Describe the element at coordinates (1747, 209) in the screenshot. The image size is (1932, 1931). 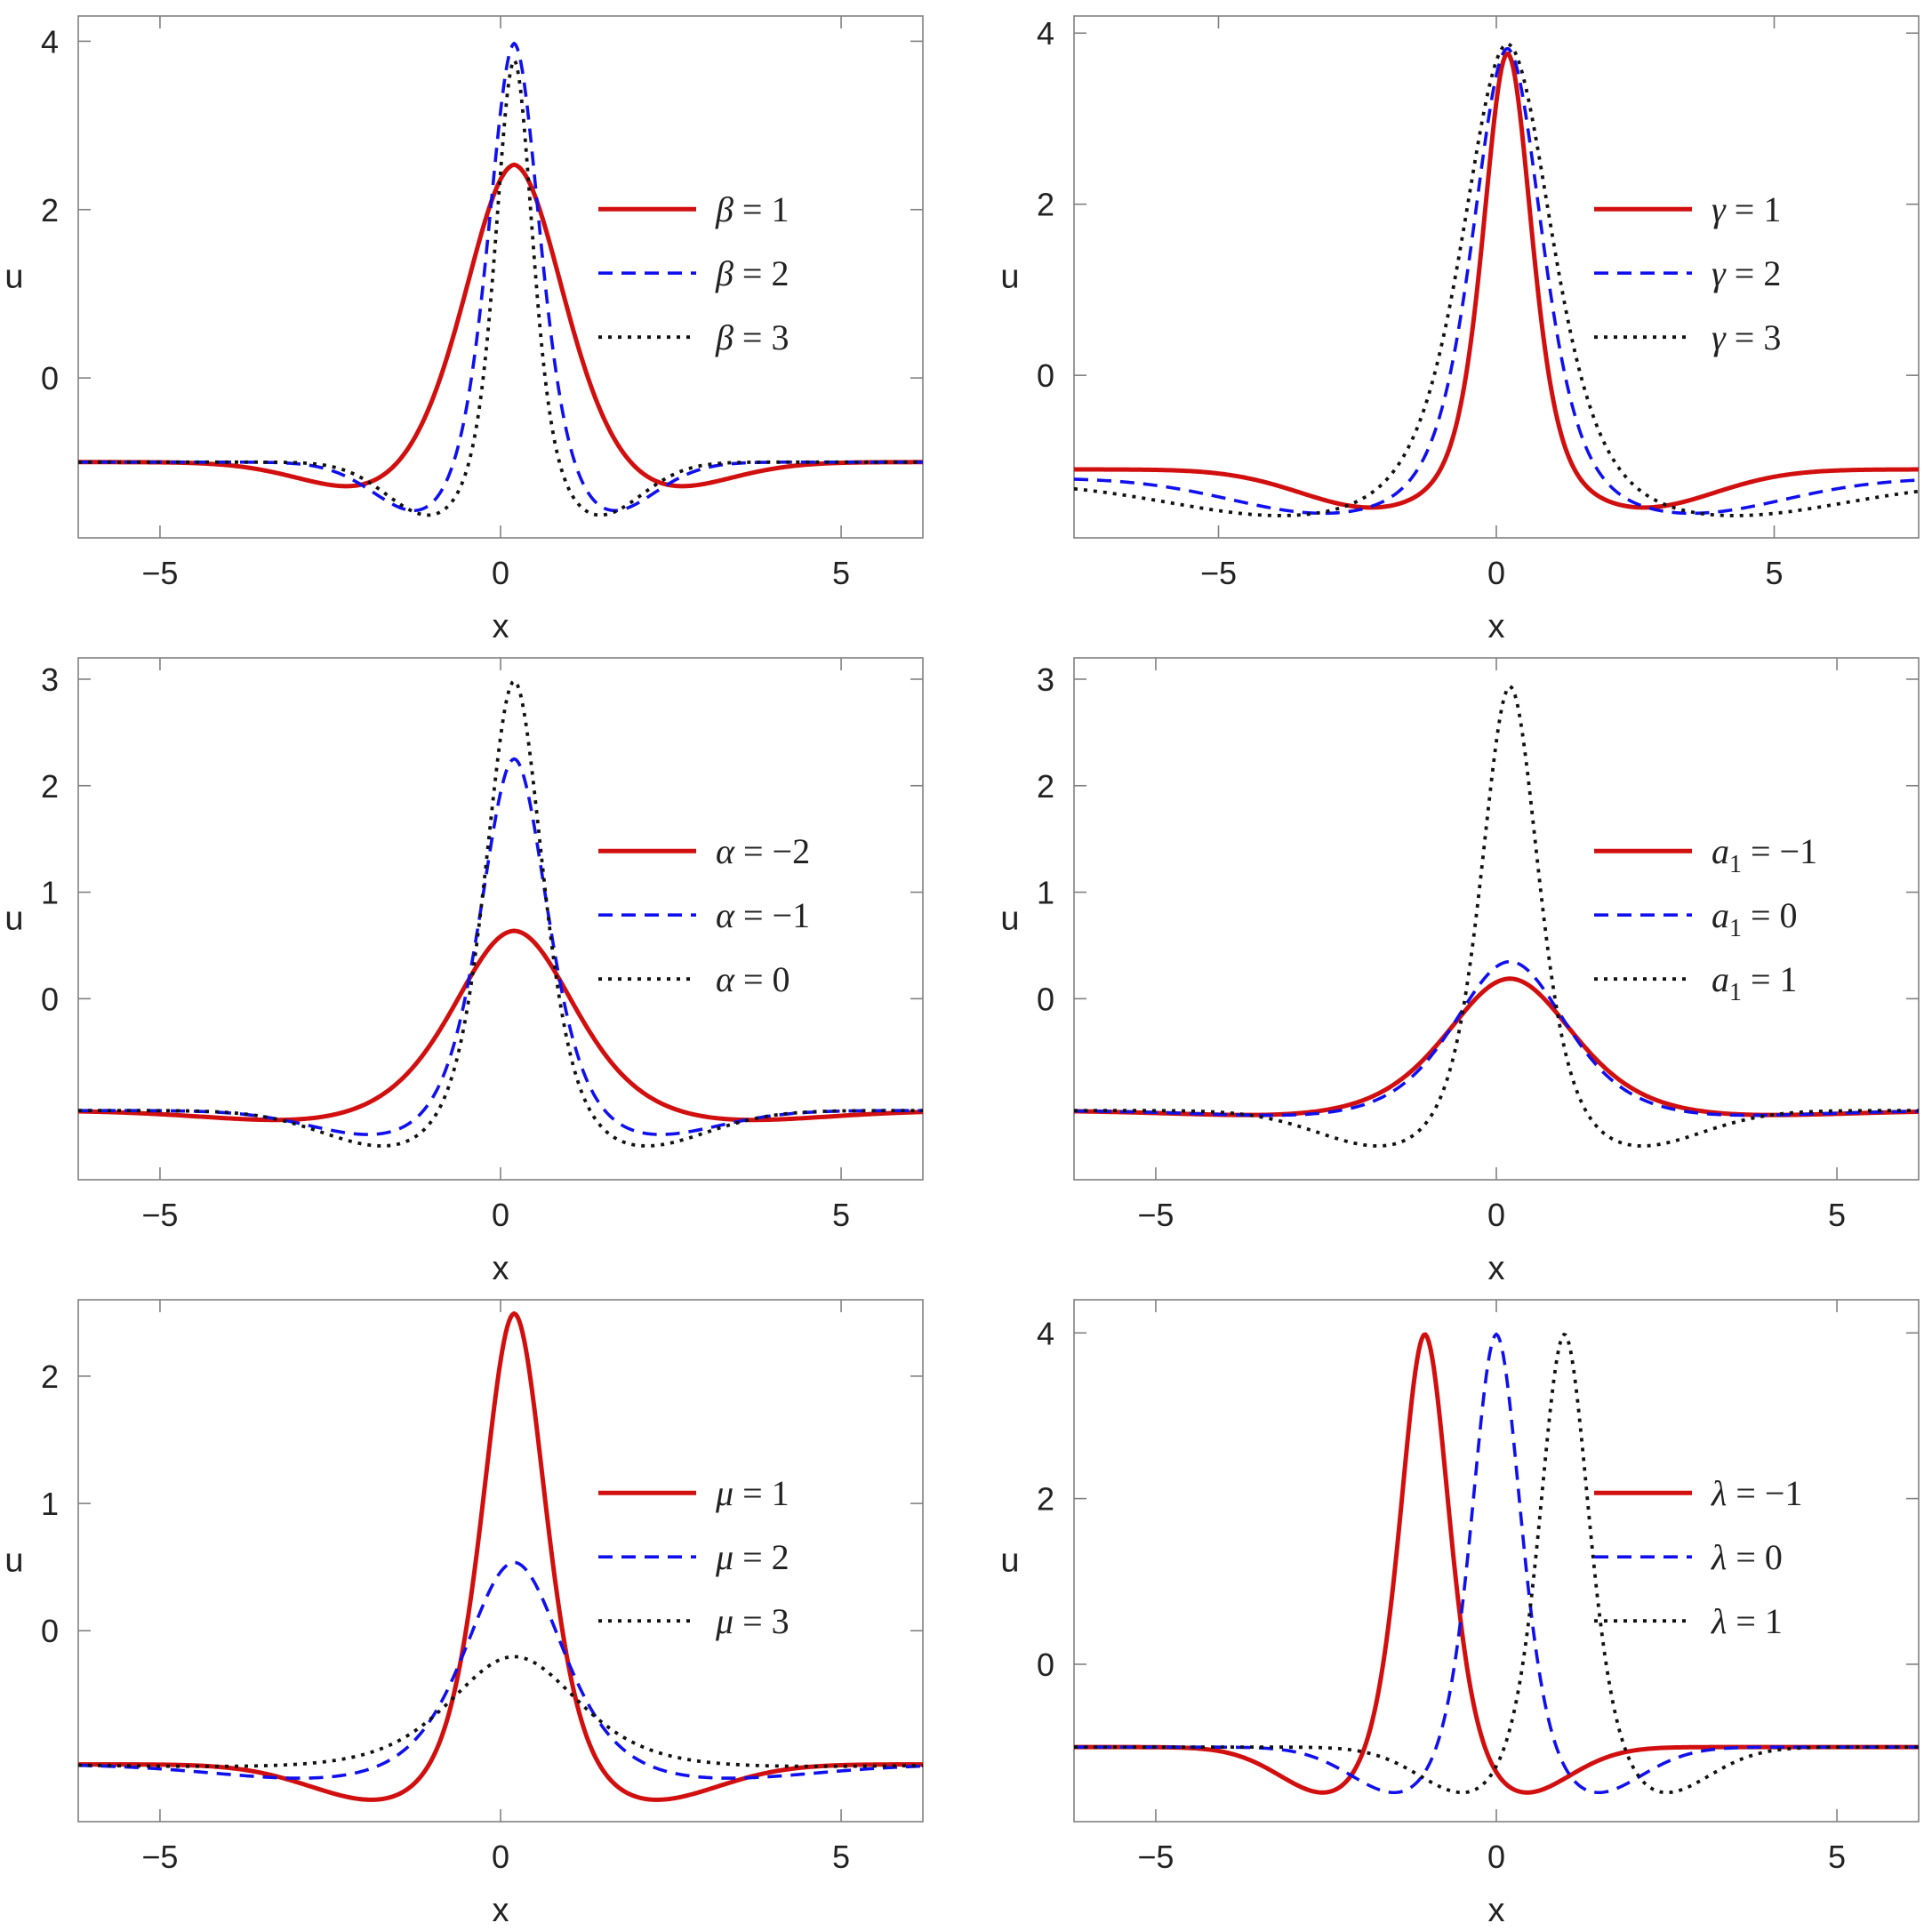
I see `legend-label-1: γ = 1` at that location.